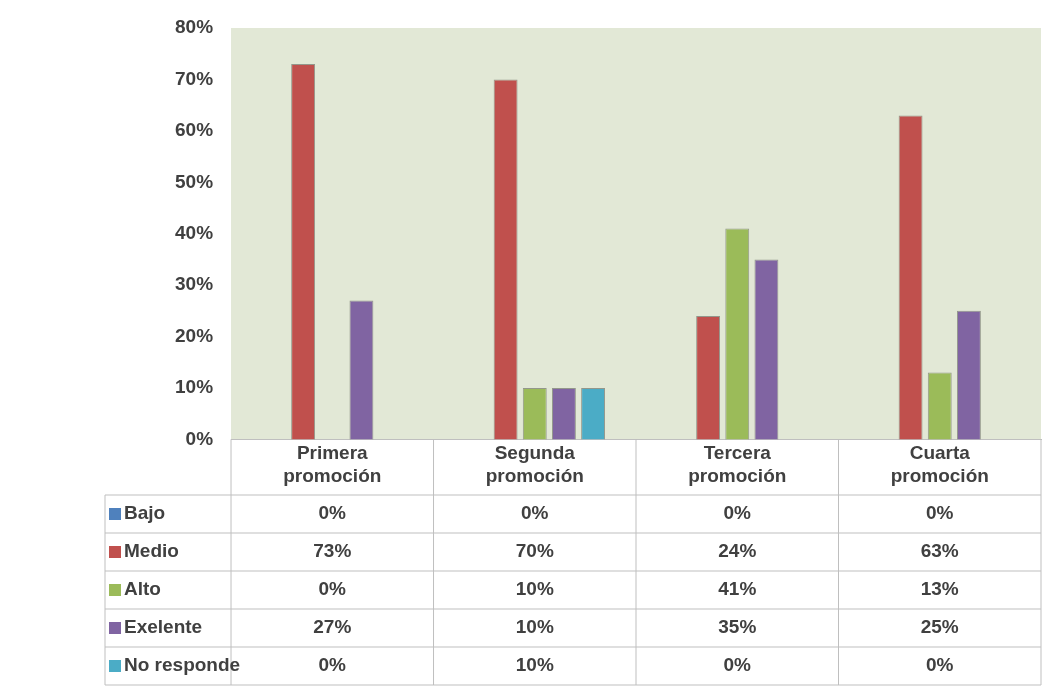  What do you see at coordinates (534, 551) in the screenshot?
I see `data-label: 70%` at bounding box center [534, 551].